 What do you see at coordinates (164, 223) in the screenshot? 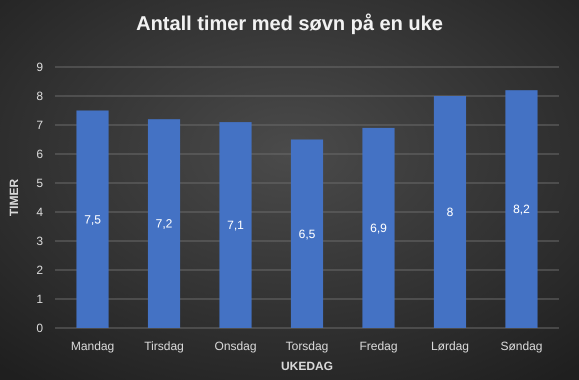
I see `data-label: 7,2` at bounding box center [164, 223].